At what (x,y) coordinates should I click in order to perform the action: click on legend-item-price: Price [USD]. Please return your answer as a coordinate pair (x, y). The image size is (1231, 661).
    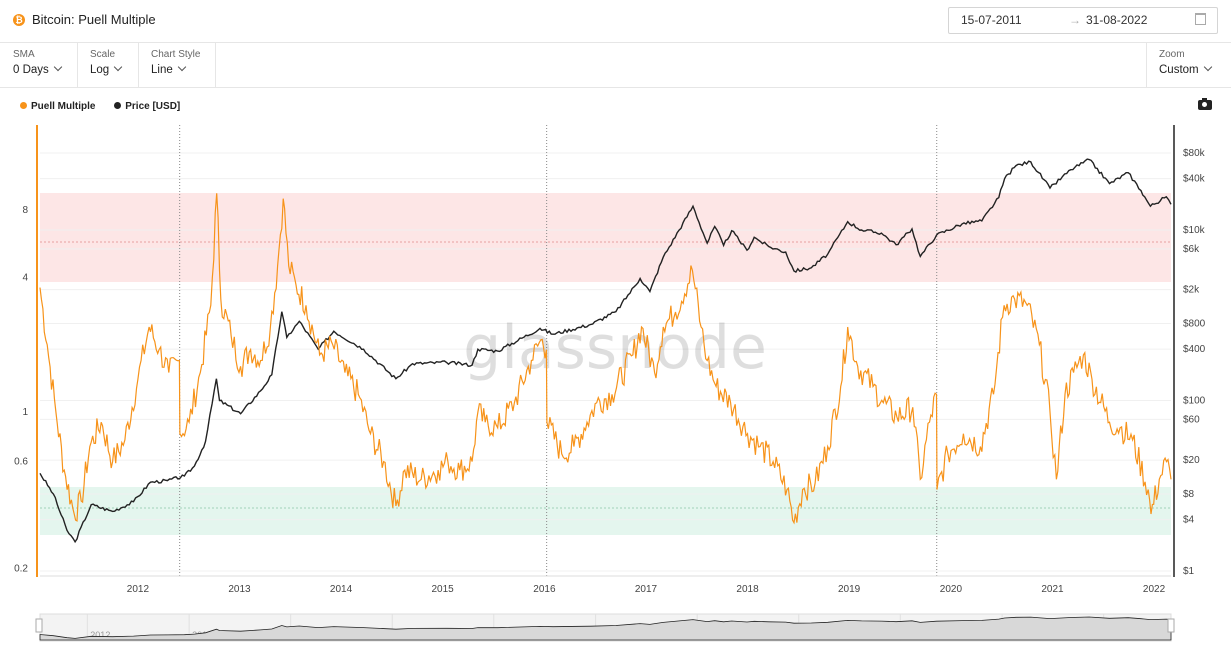
    Looking at the image, I should click on (147, 106).